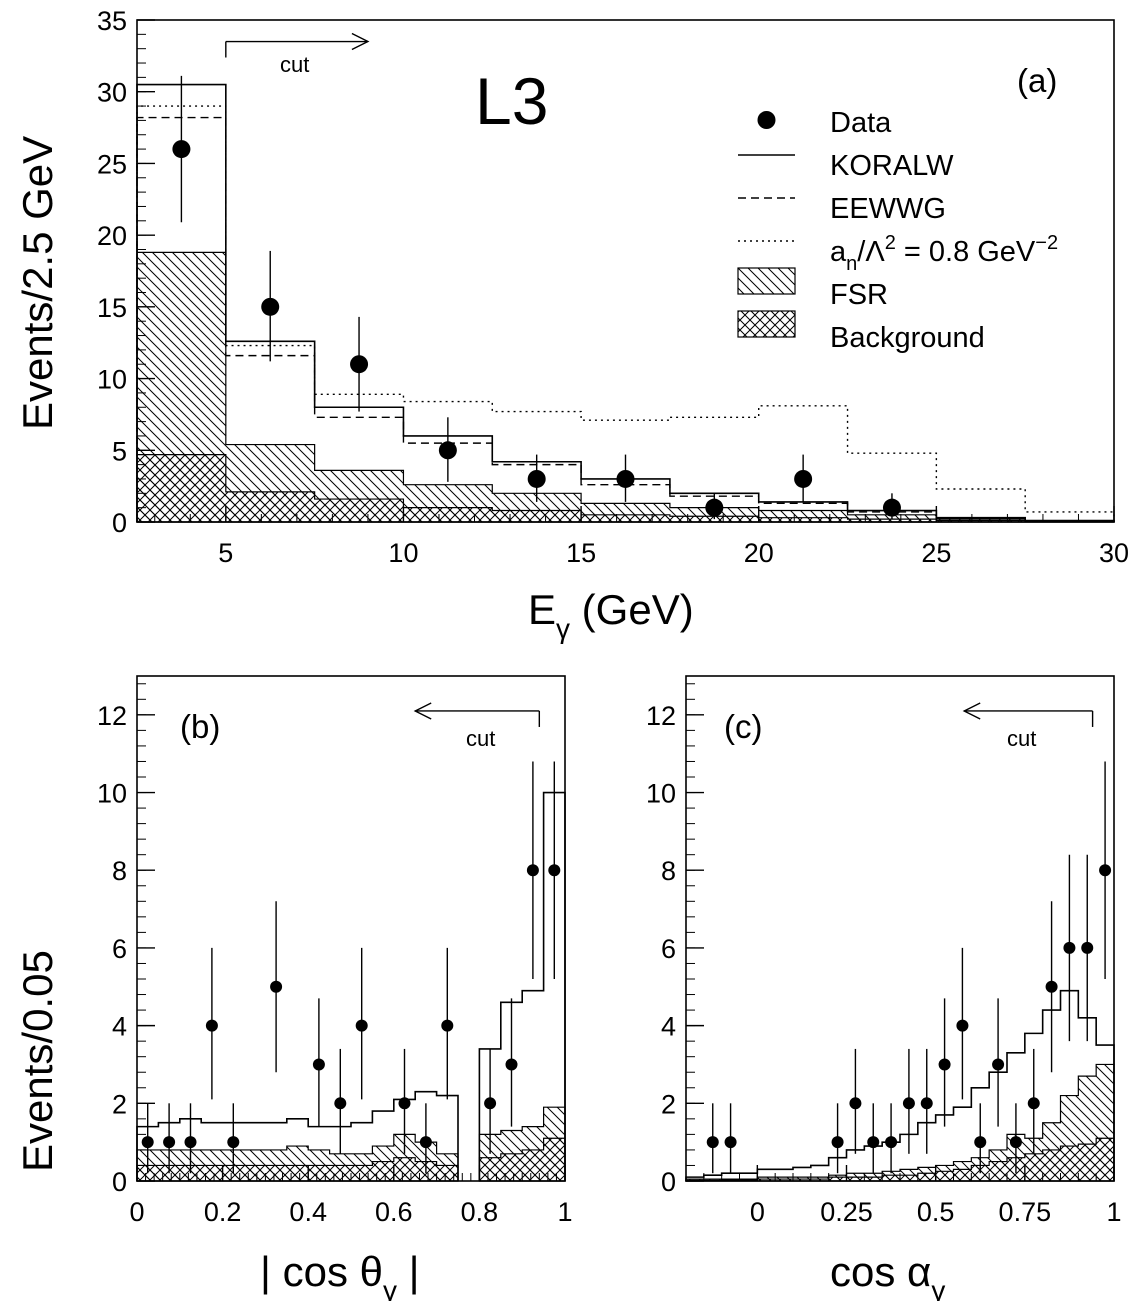  What do you see at coordinates (861, 123) in the screenshot?
I see `legend-label: Data` at bounding box center [861, 123].